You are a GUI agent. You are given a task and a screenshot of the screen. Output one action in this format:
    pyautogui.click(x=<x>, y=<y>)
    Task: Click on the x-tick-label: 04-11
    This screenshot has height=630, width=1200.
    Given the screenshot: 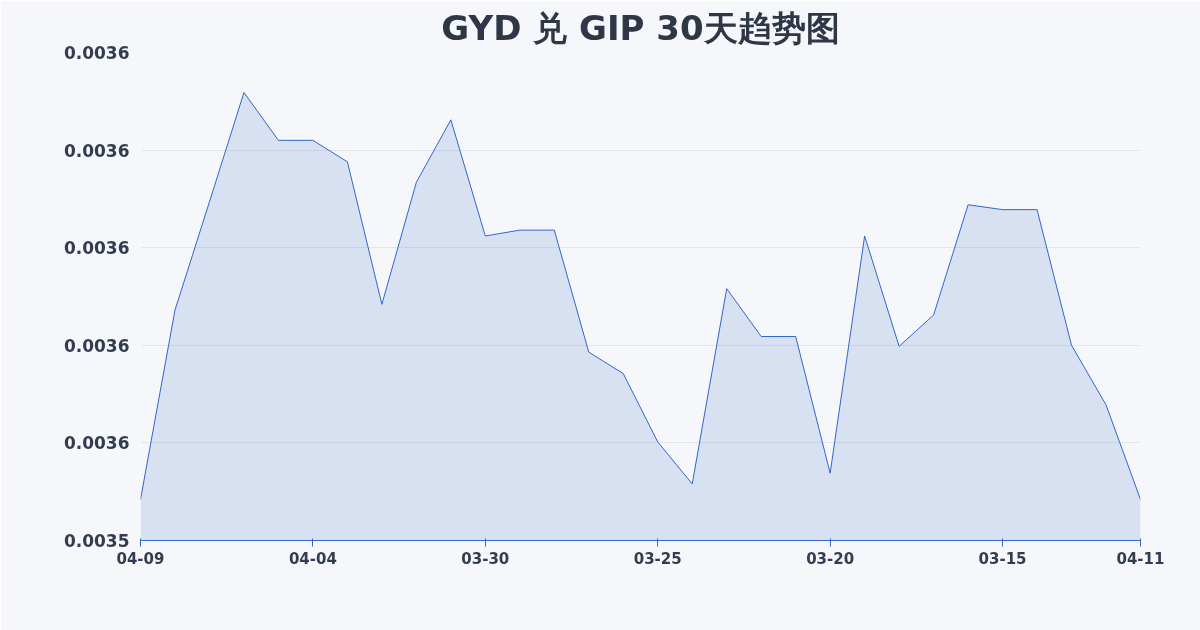 What is the action you would take?
    pyautogui.click(x=1140, y=558)
    